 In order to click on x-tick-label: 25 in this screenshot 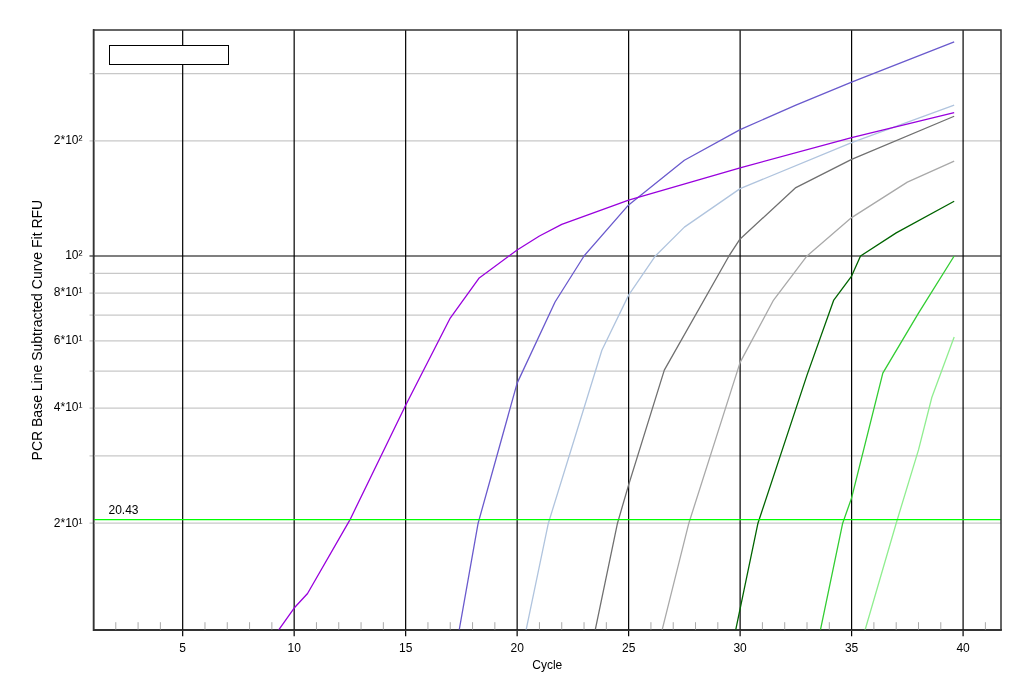, I will do `click(628, 647)`.